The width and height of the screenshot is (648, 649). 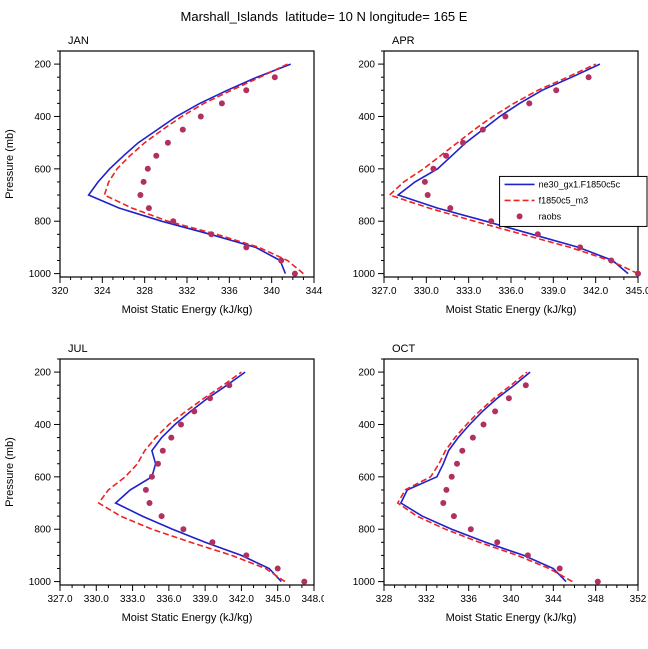 I want to click on x-tick-label: 339.0, so click(x=205, y=599).